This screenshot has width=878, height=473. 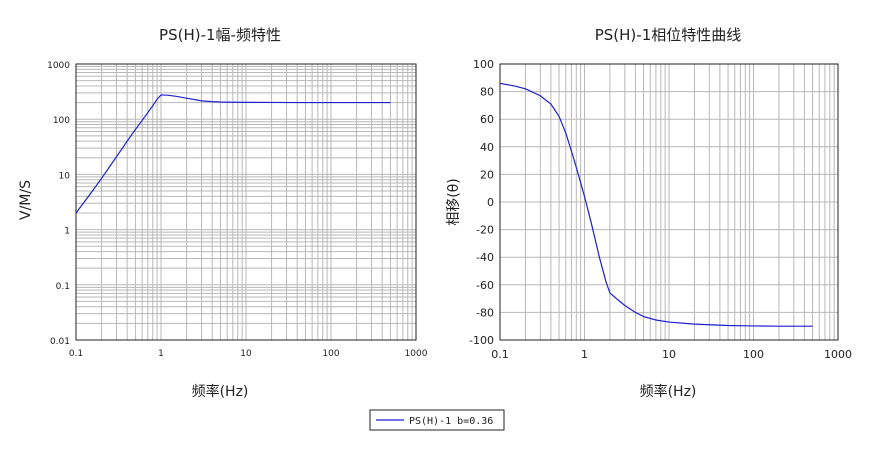 I want to click on amplitude-y-axis-label: V/M/S, so click(x=26, y=200).